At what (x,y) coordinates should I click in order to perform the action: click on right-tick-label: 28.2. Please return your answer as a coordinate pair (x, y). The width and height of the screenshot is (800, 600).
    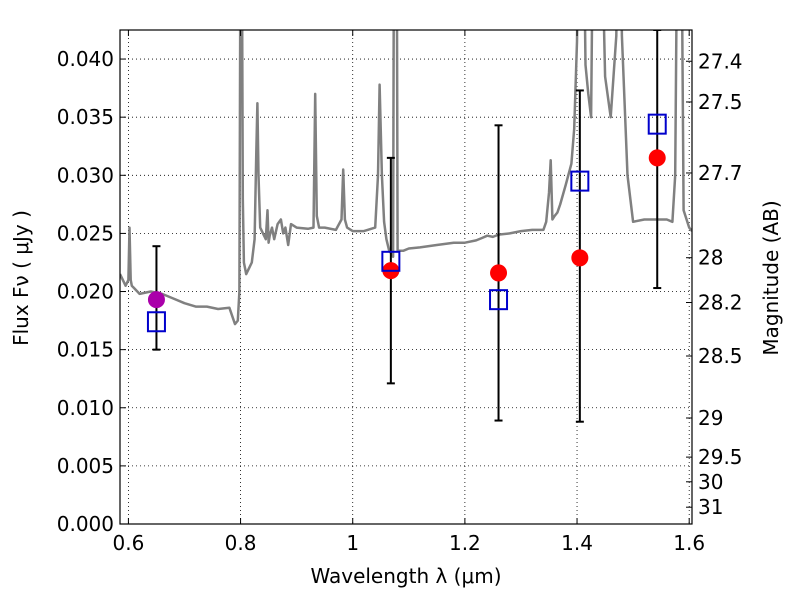
    Looking at the image, I should click on (720, 303).